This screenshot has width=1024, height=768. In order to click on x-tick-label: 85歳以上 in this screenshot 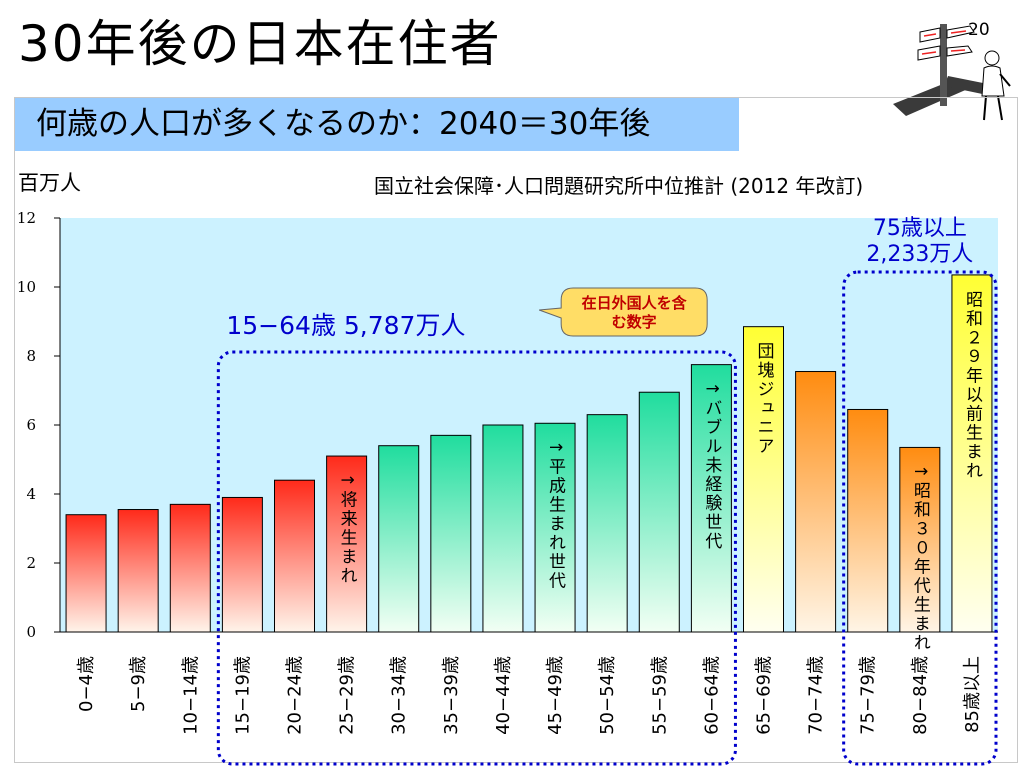, I will do `click(972, 694)`.